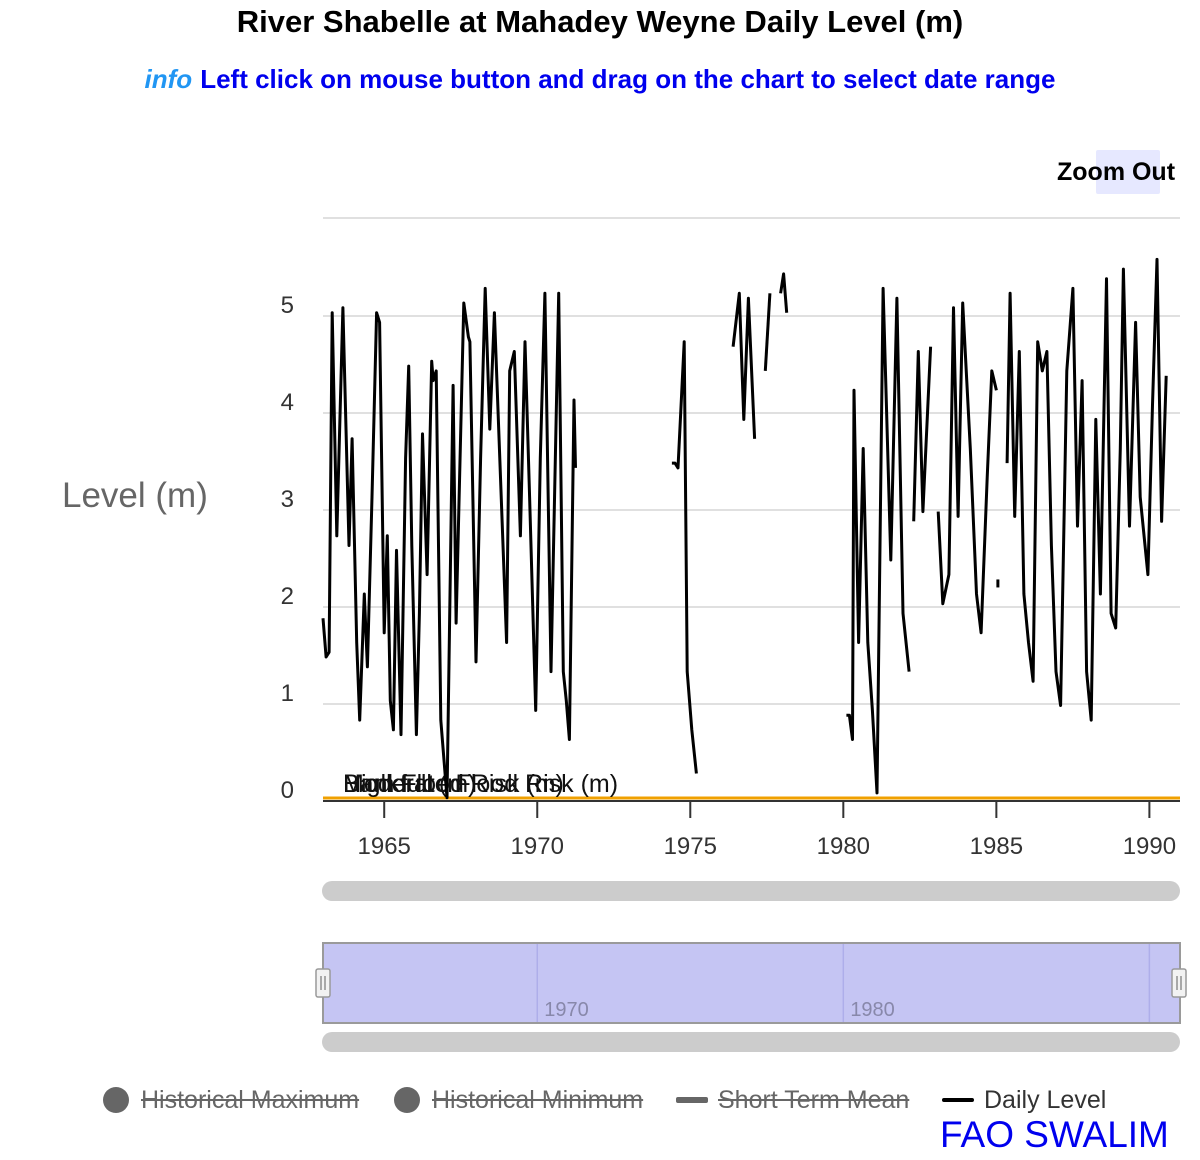 The height and width of the screenshot is (1160, 1200). What do you see at coordinates (135, 495) in the screenshot?
I see `y-axis-title: Level (m)` at bounding box center [135, 495].